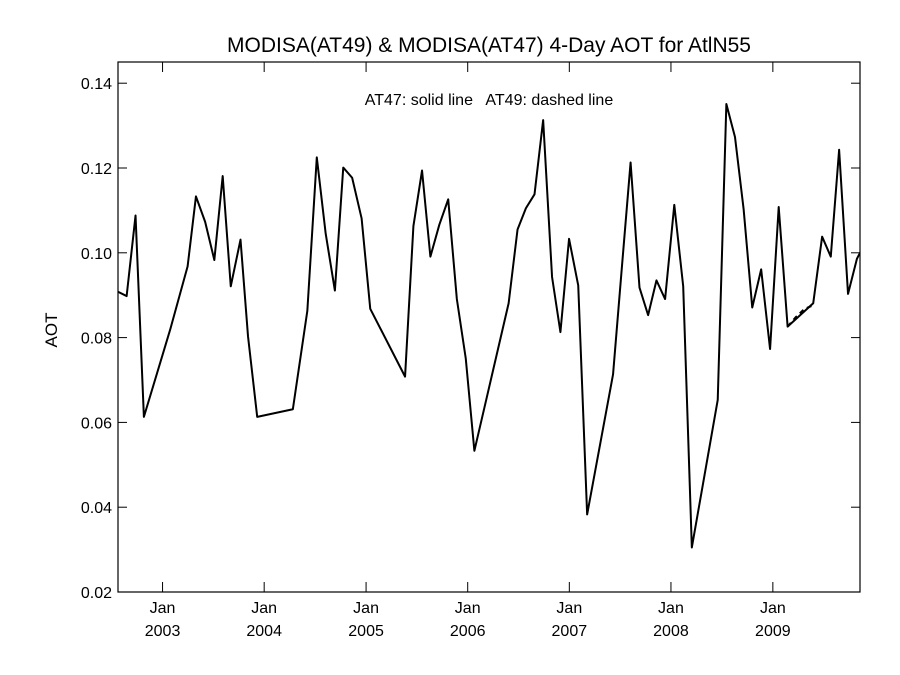 Image resolution: width=900 pixels, height=675 pixels. Describe the element at coordinates (51, 330) in the screenshot. I see `y-axis-label: AOT` at that location.